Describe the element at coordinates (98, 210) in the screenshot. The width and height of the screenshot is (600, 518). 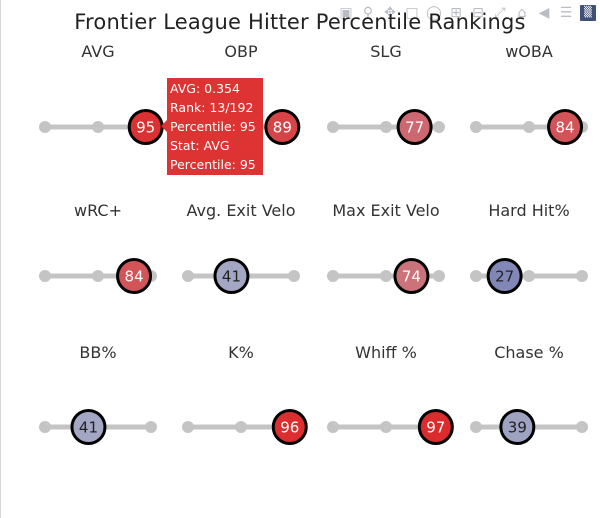
I see `panel-label: wRC+` at that location.